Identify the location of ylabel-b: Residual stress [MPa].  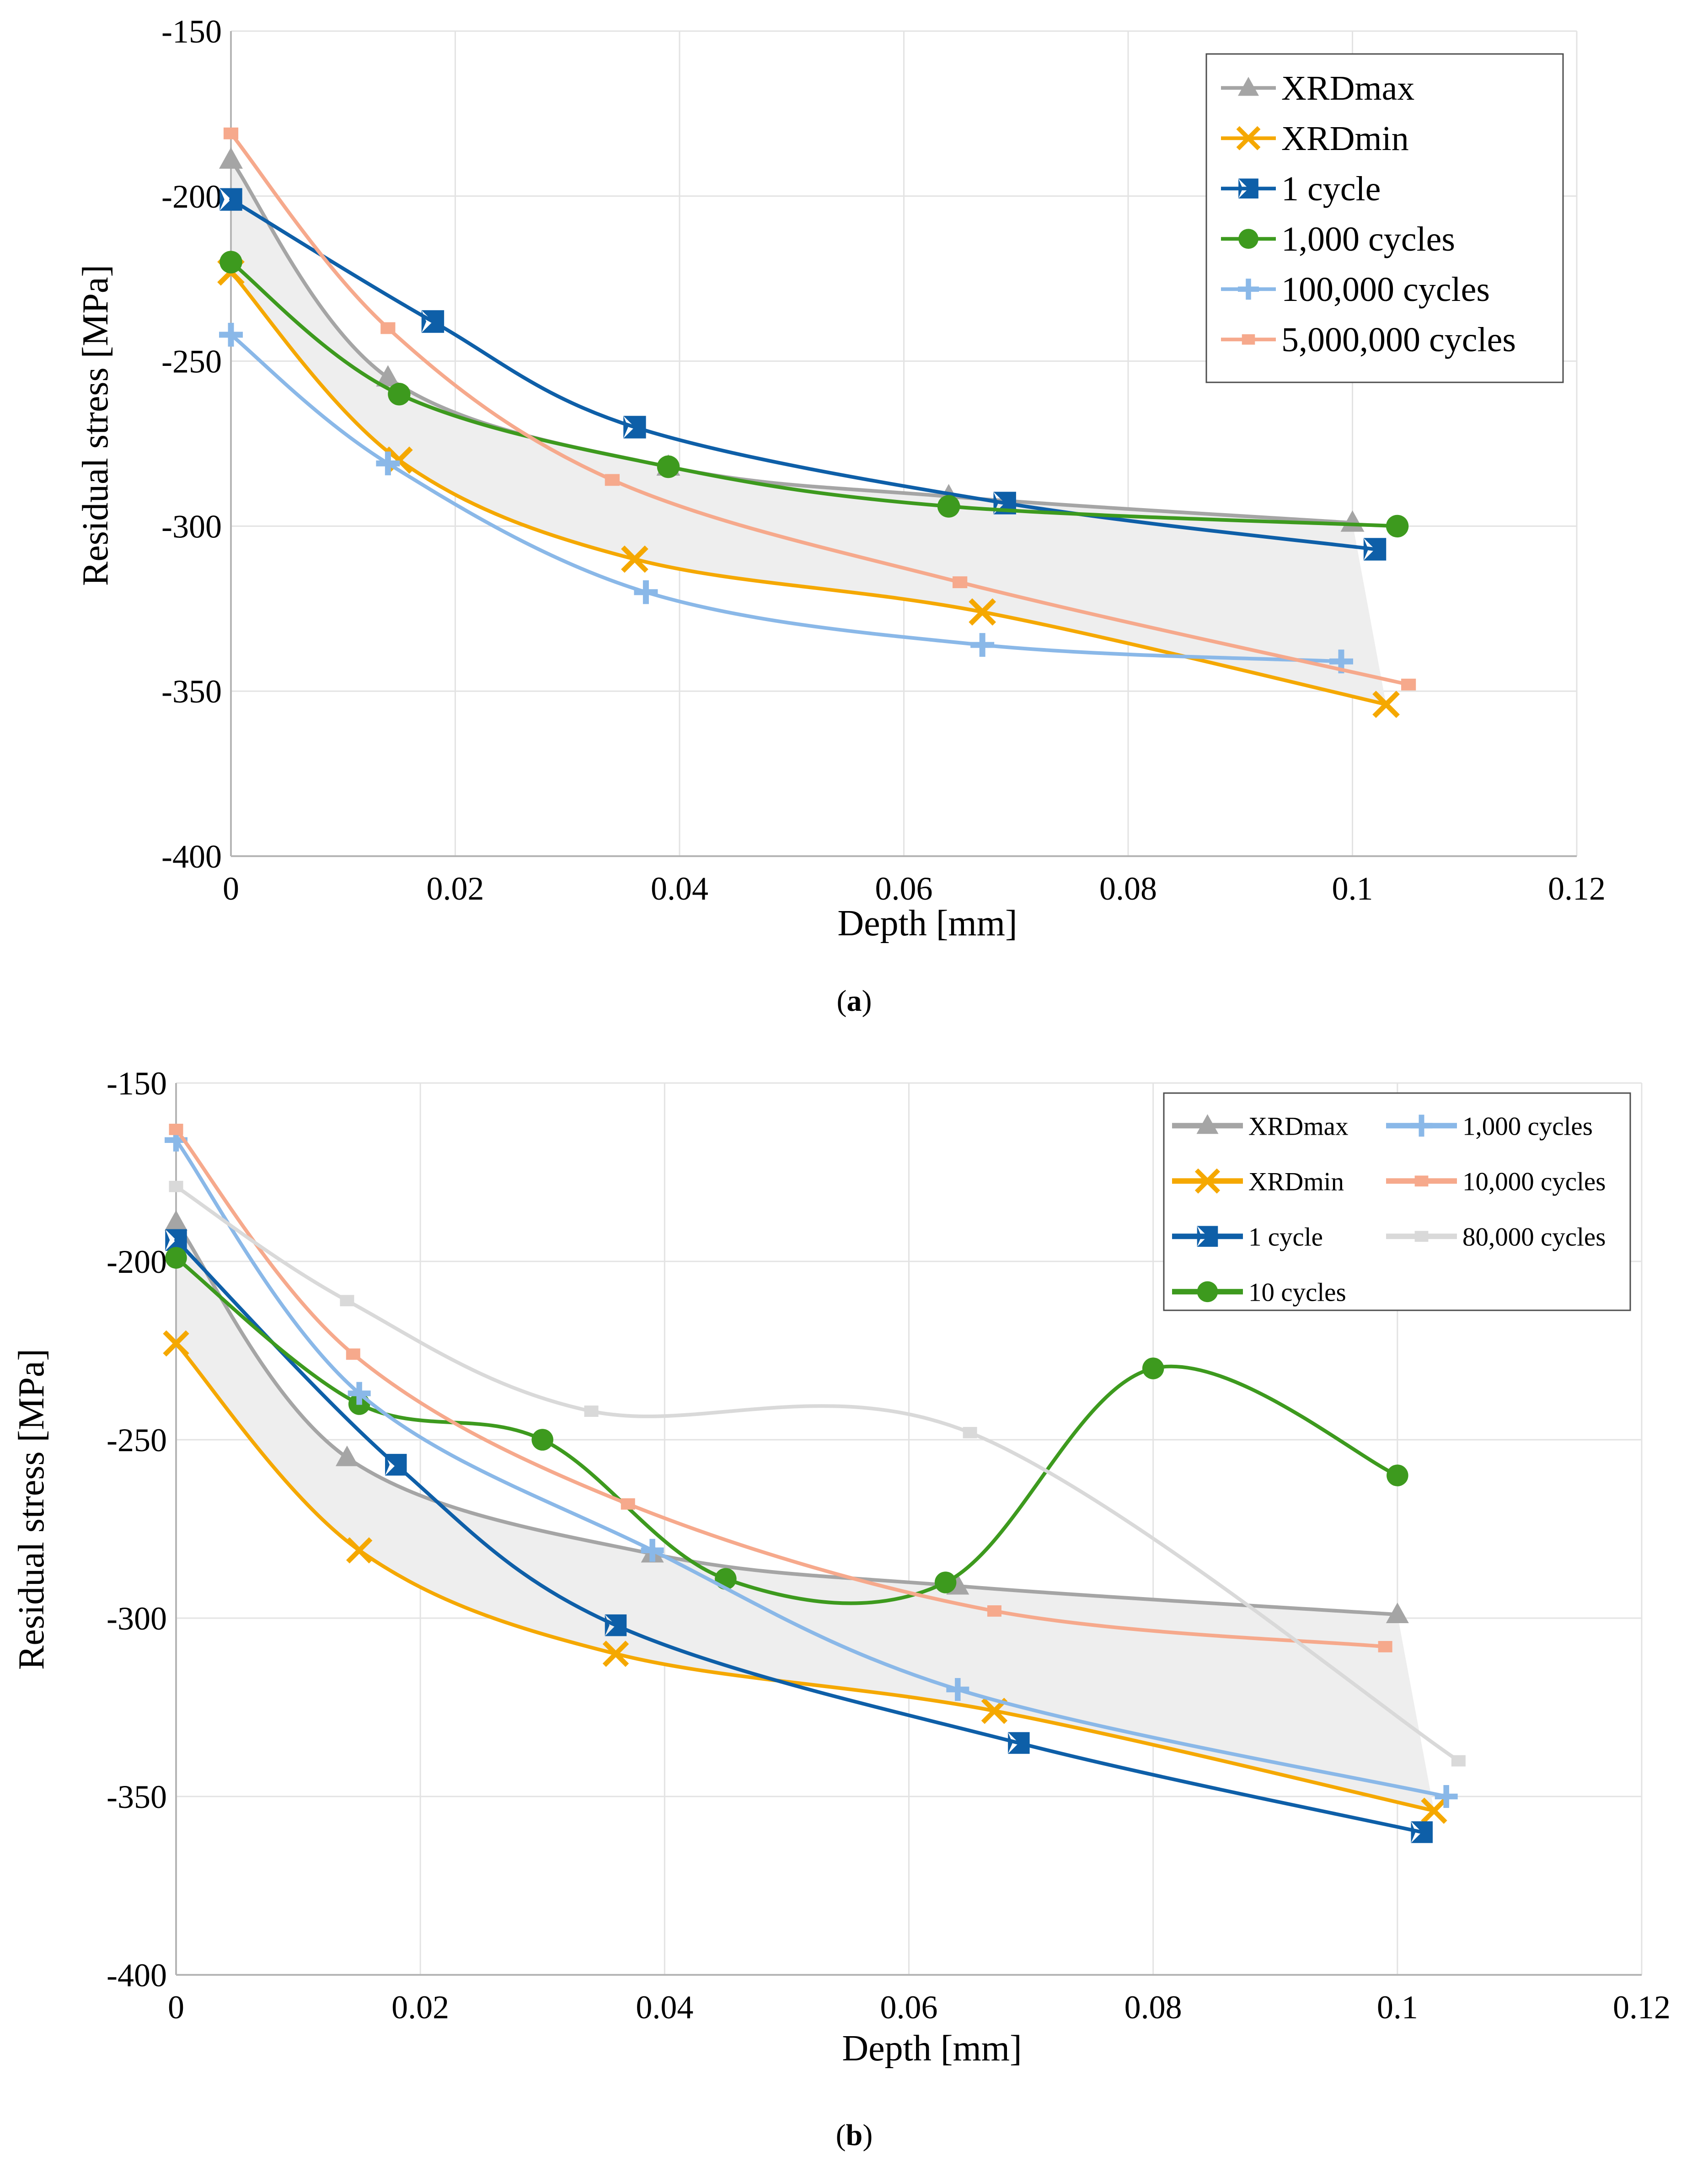
(31, 1510).